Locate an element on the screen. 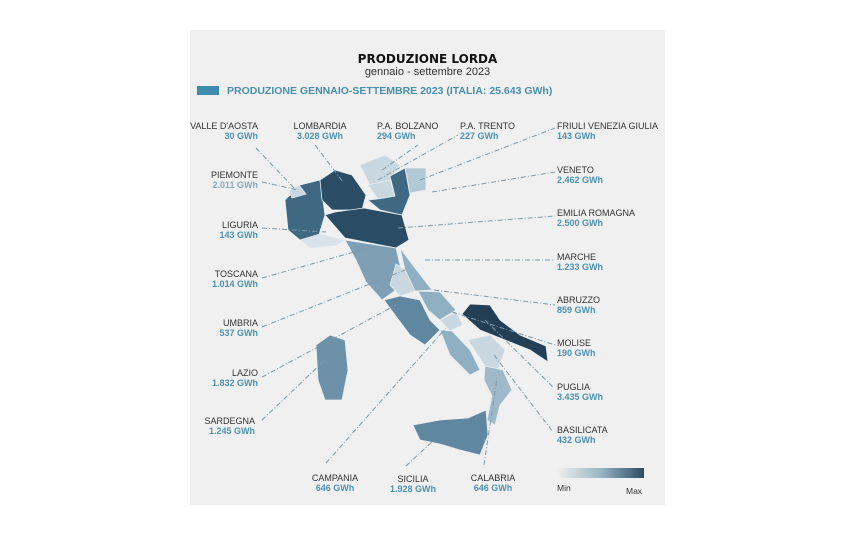 The height and width of the screenshot is (550, 865). region-name: P.A. BOLZANO is located at coordinates (408, 126).